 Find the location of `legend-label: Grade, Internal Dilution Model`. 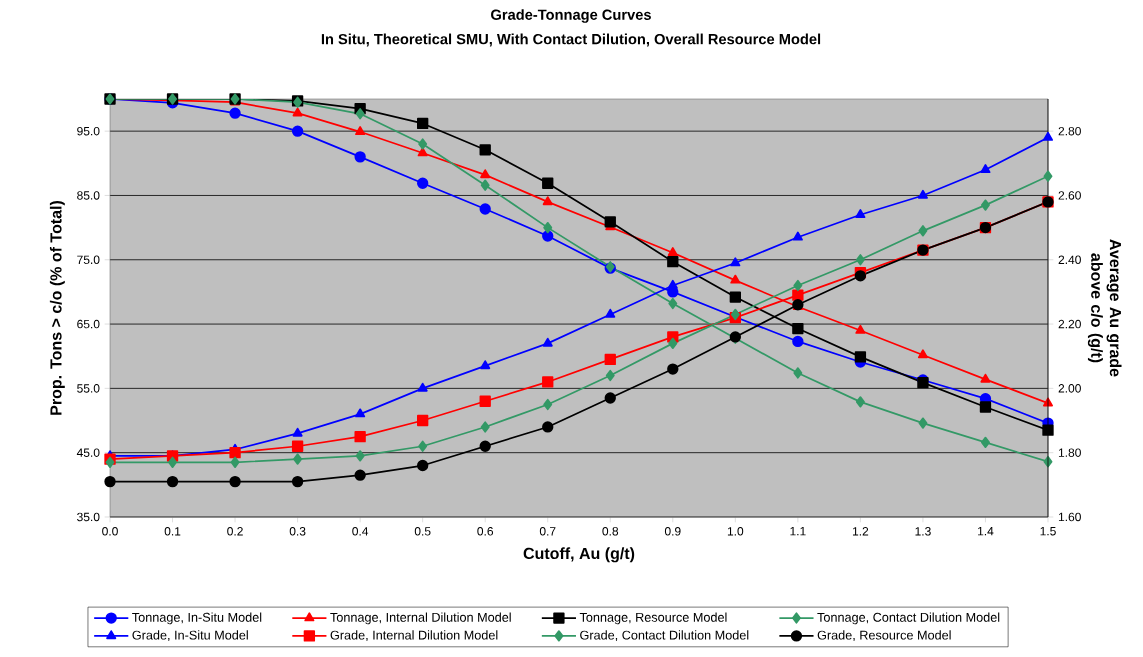

legend-label: Grade, Internal Dilution Model is located at coordinates (414, 636).